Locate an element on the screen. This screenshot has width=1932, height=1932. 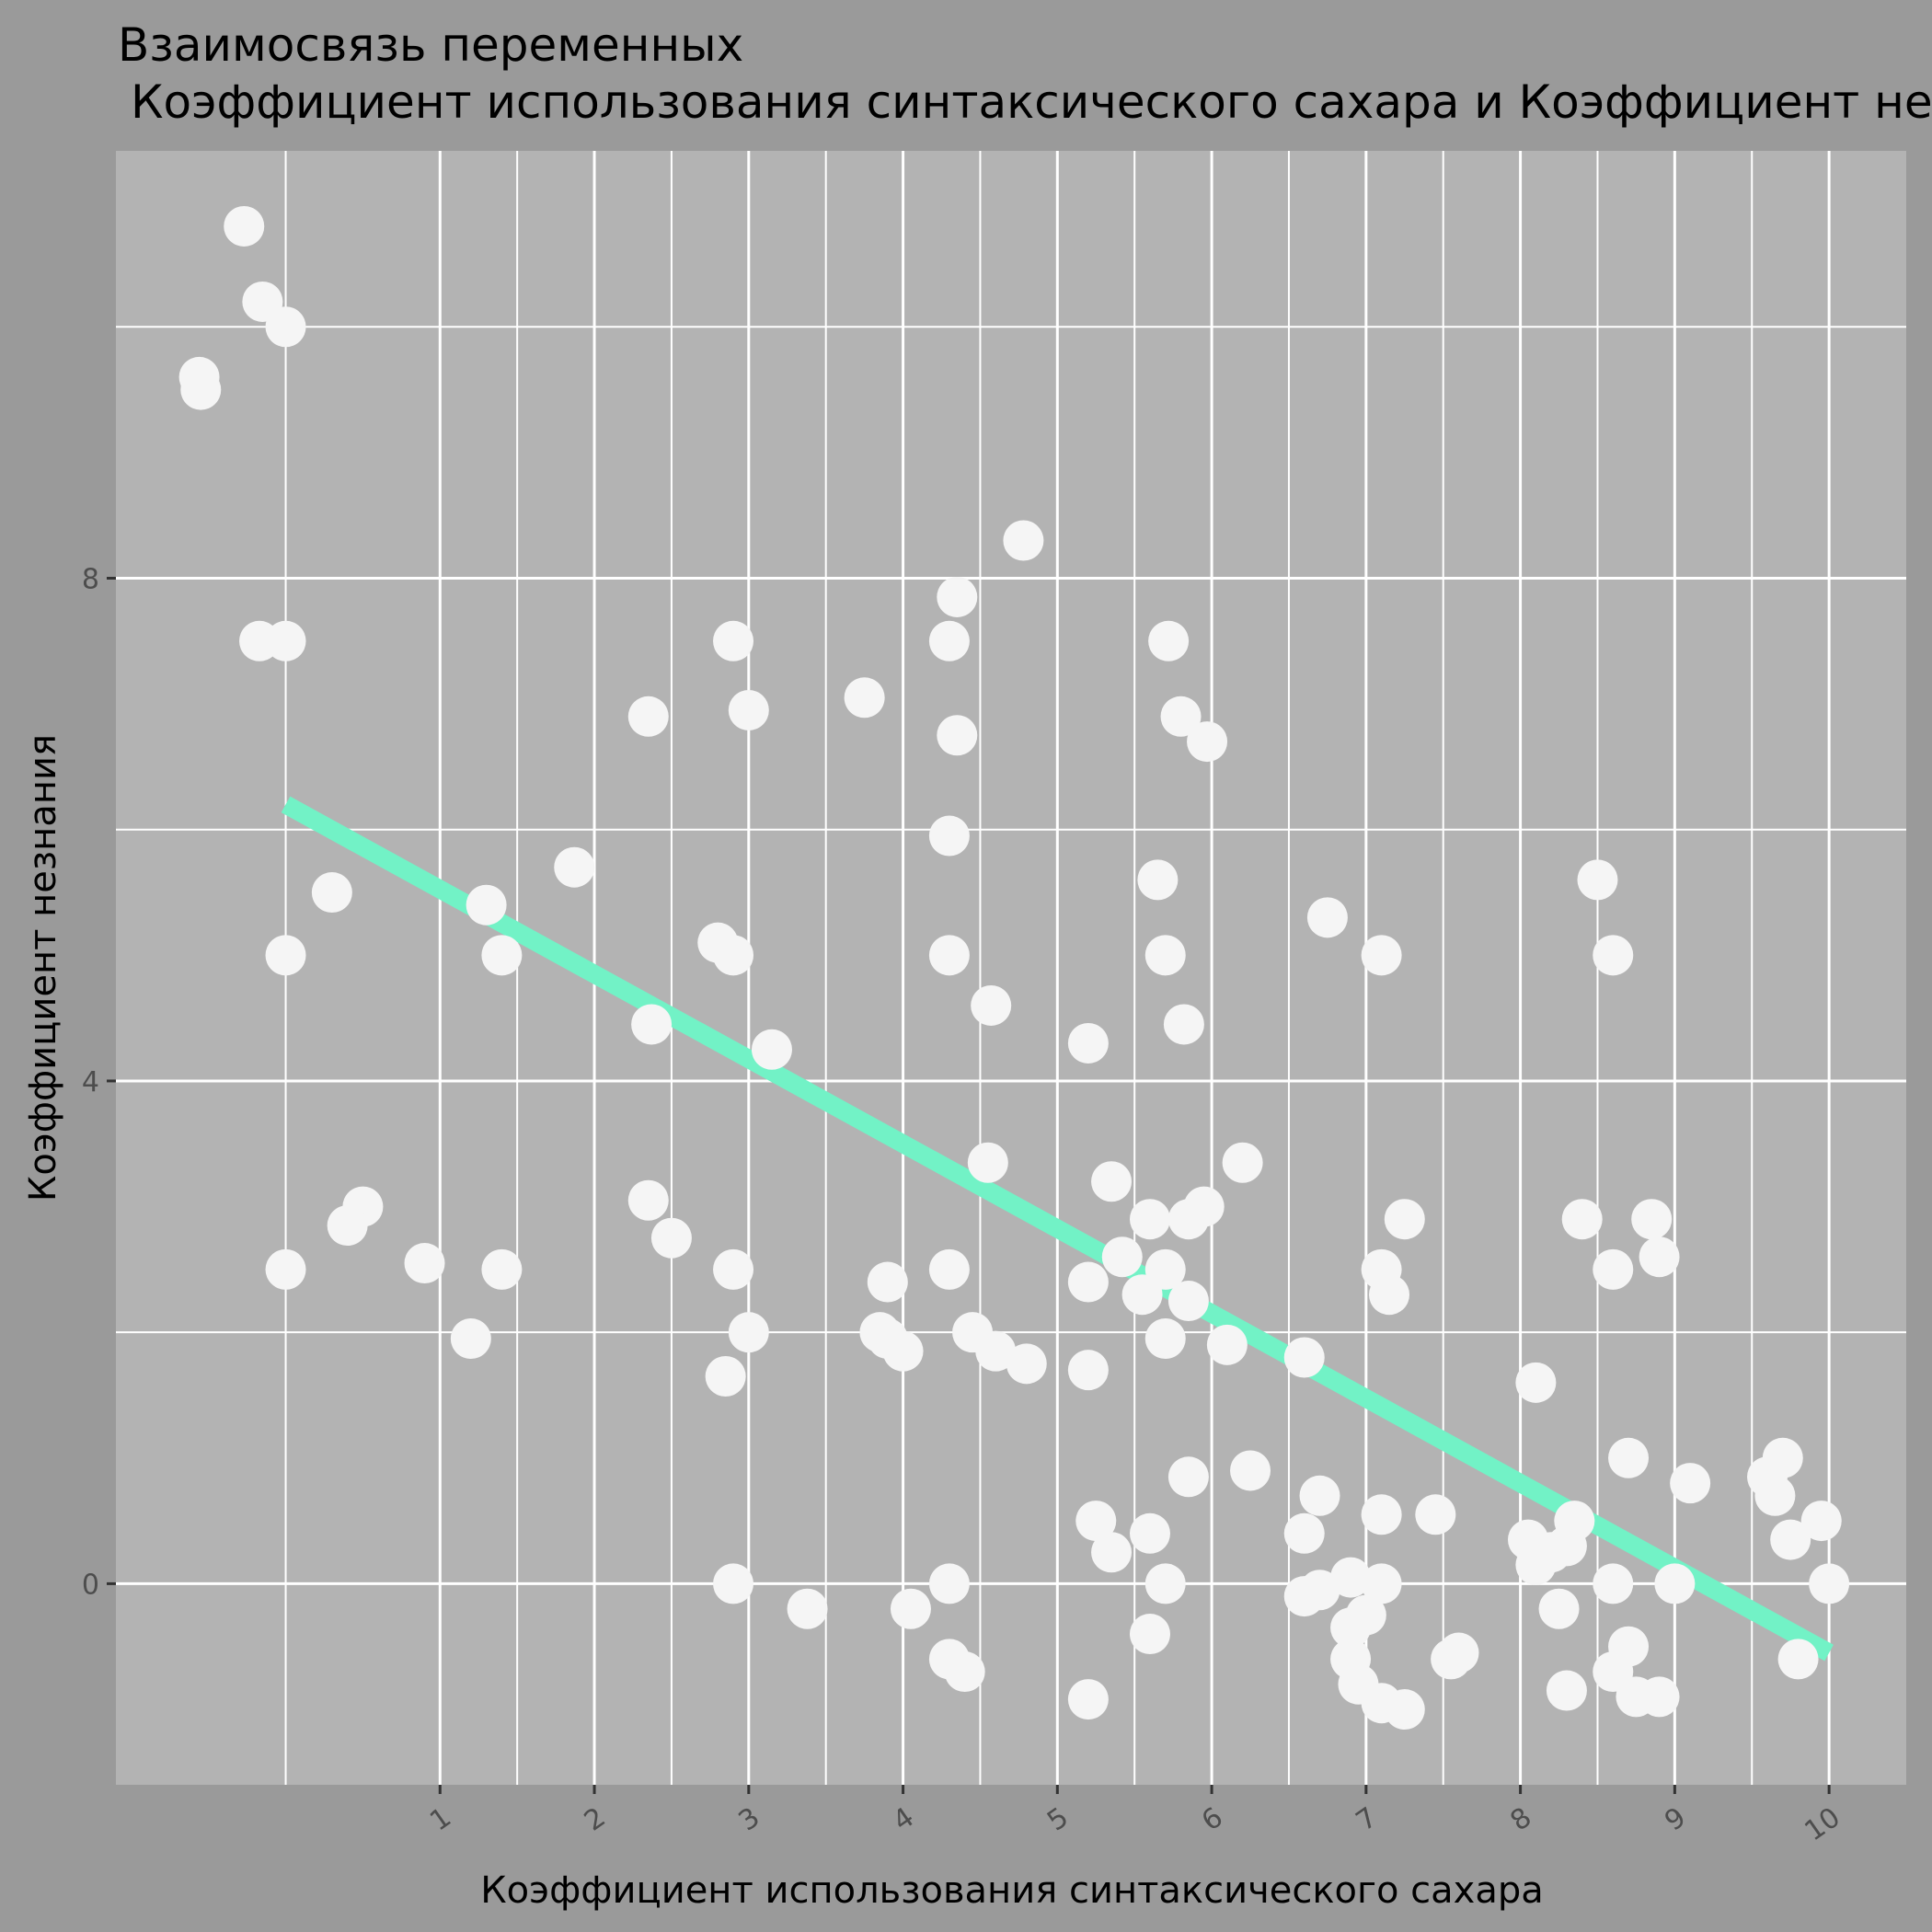
x-tick-label: 7 is located at coordinates (1367, 1819).